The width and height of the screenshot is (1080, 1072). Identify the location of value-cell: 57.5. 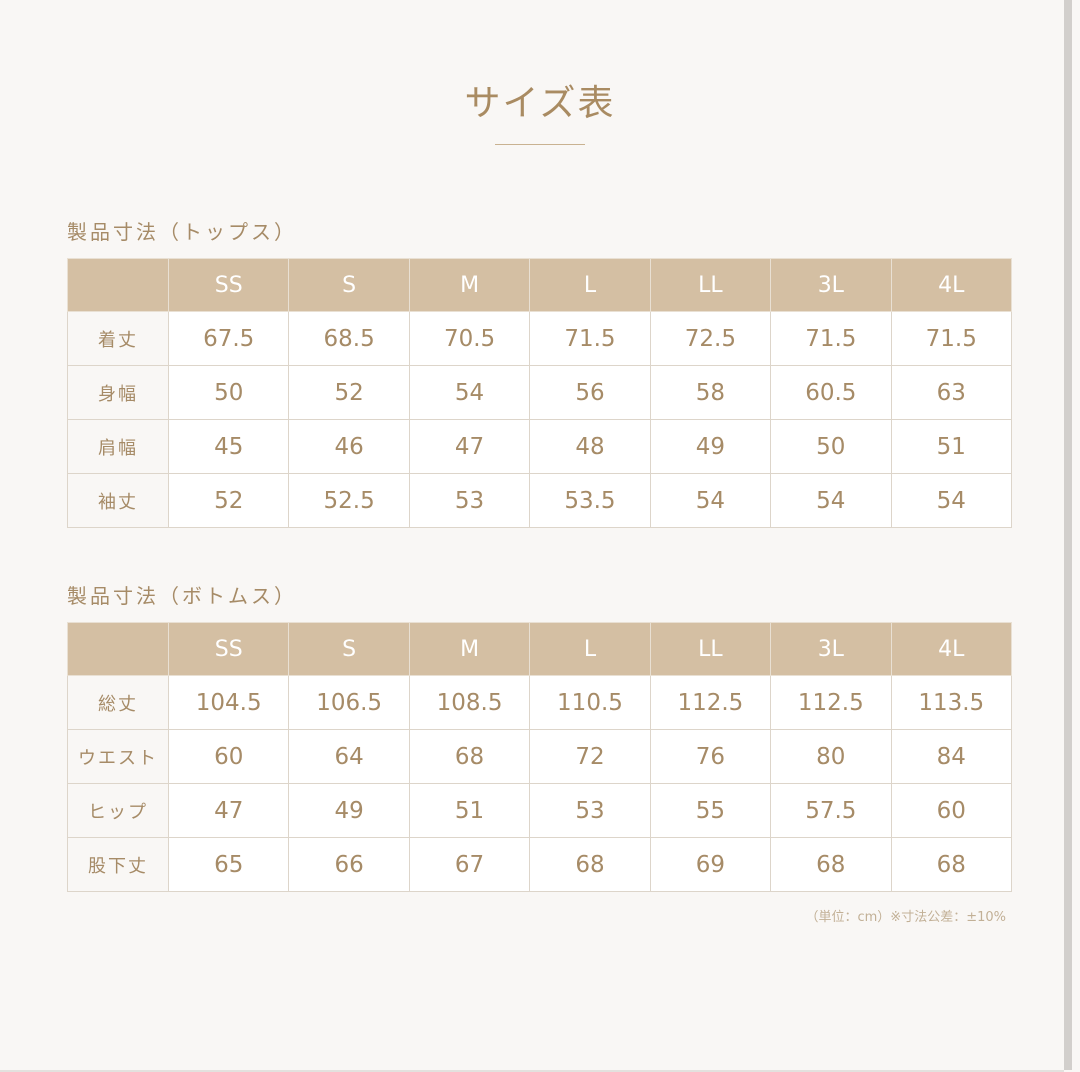
(831, 810).